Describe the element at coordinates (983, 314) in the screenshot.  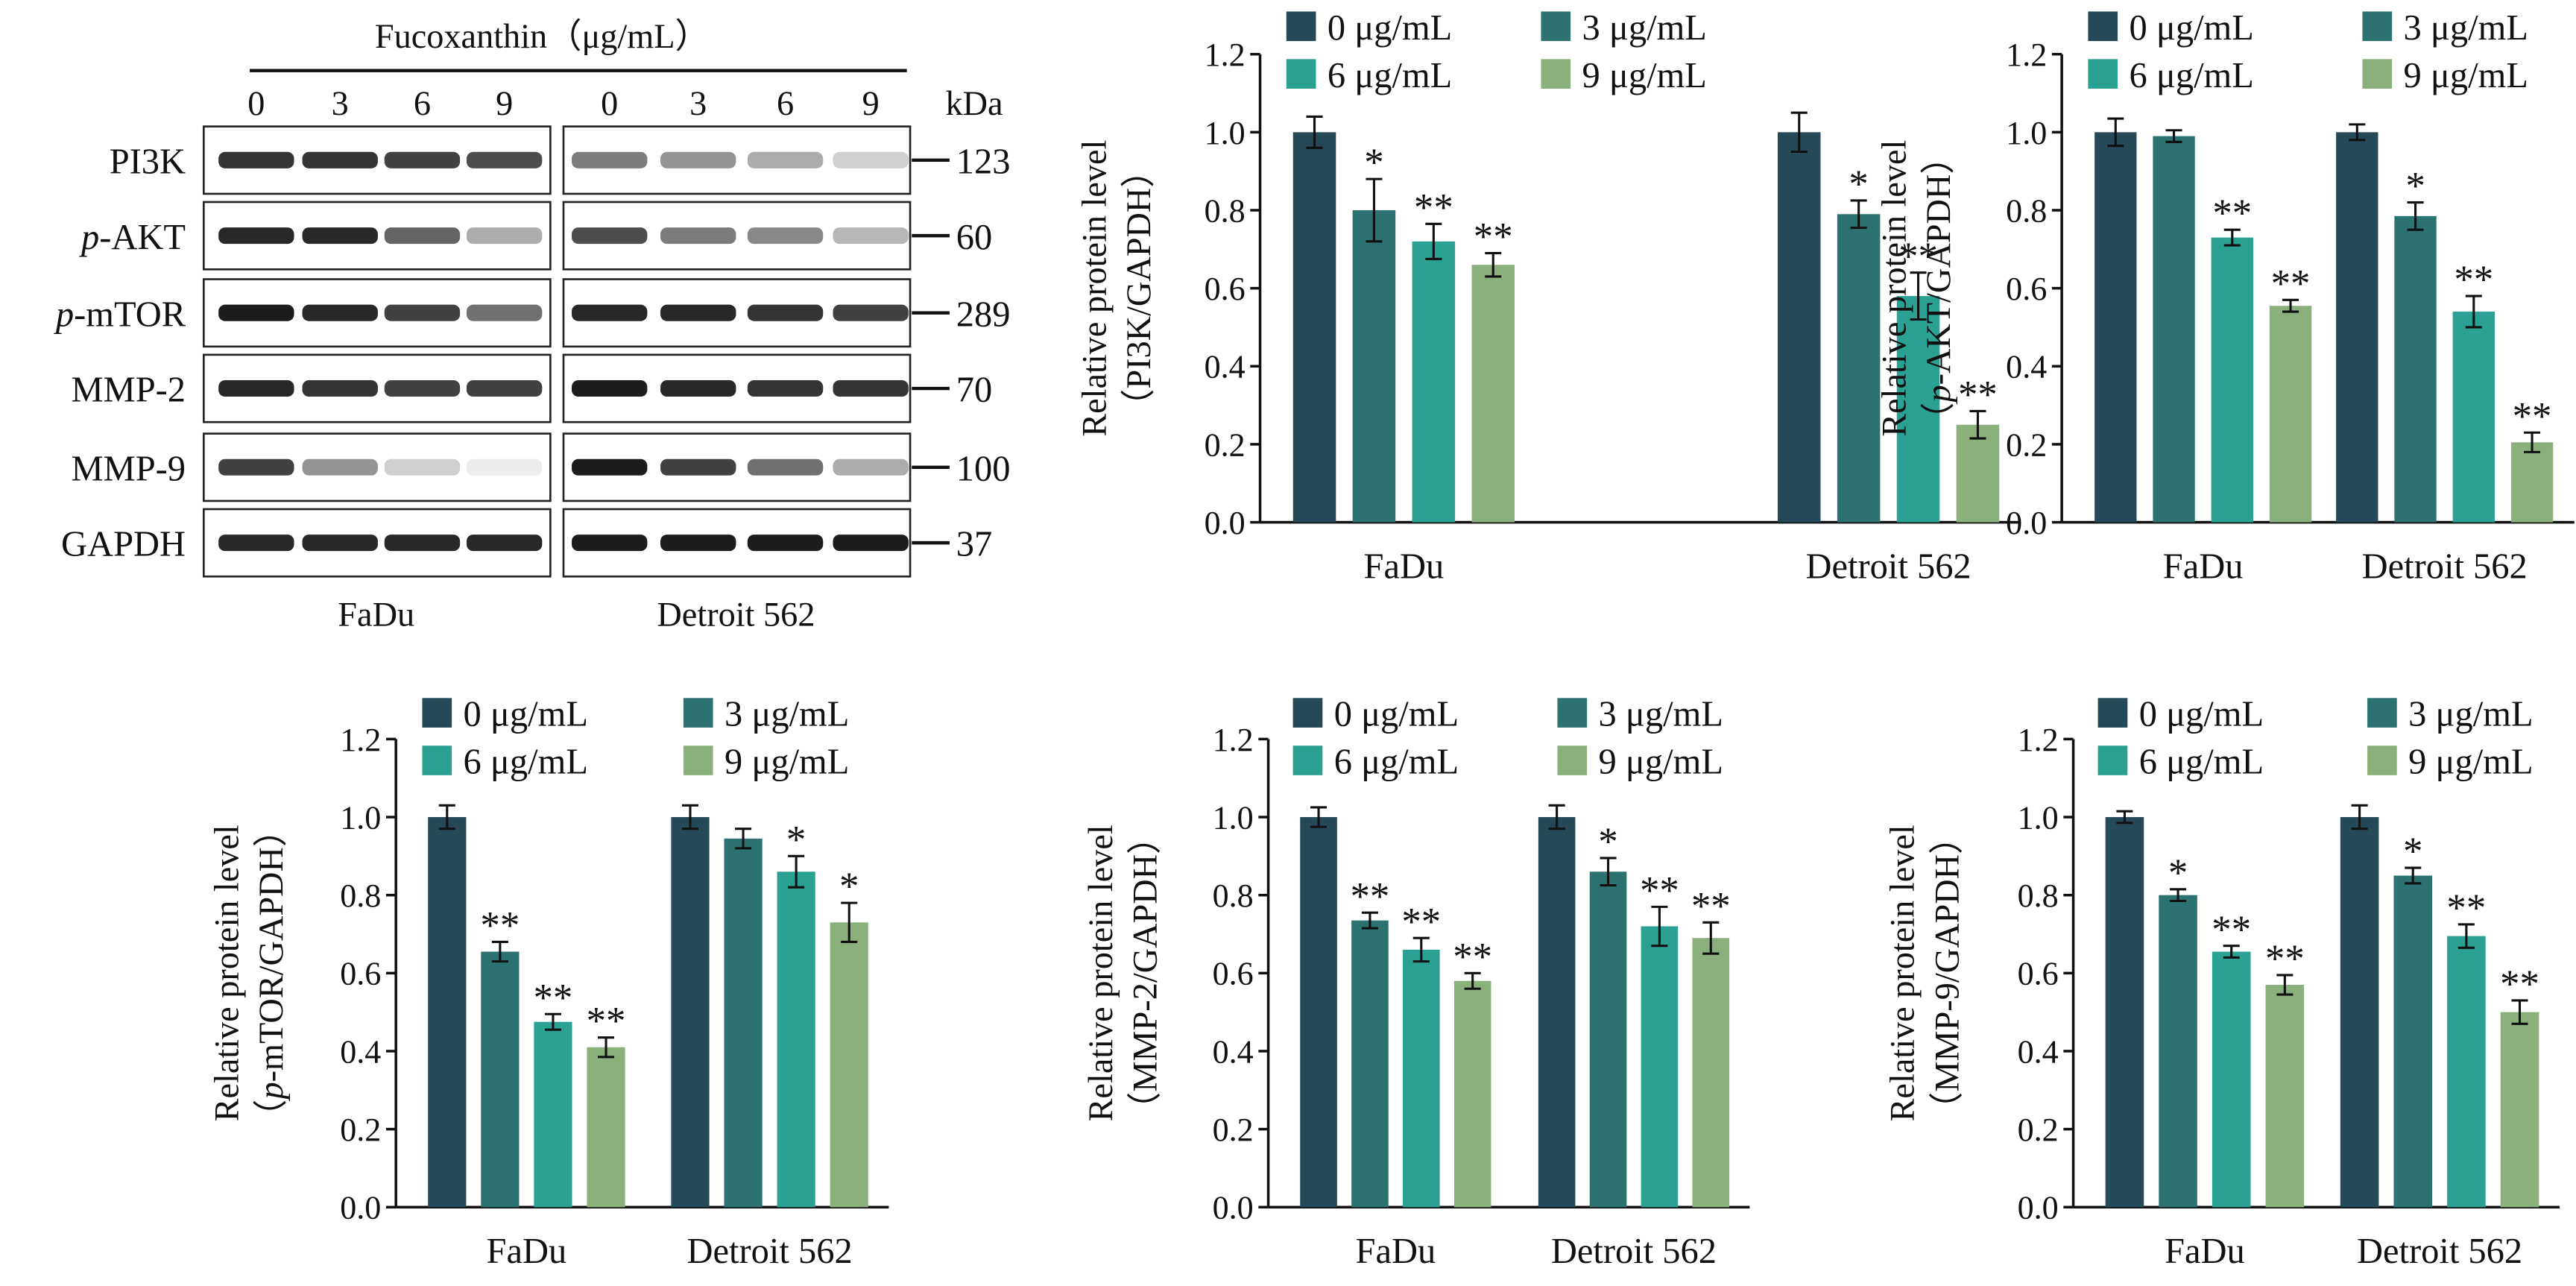
I see `kda-value: 289` at that location.